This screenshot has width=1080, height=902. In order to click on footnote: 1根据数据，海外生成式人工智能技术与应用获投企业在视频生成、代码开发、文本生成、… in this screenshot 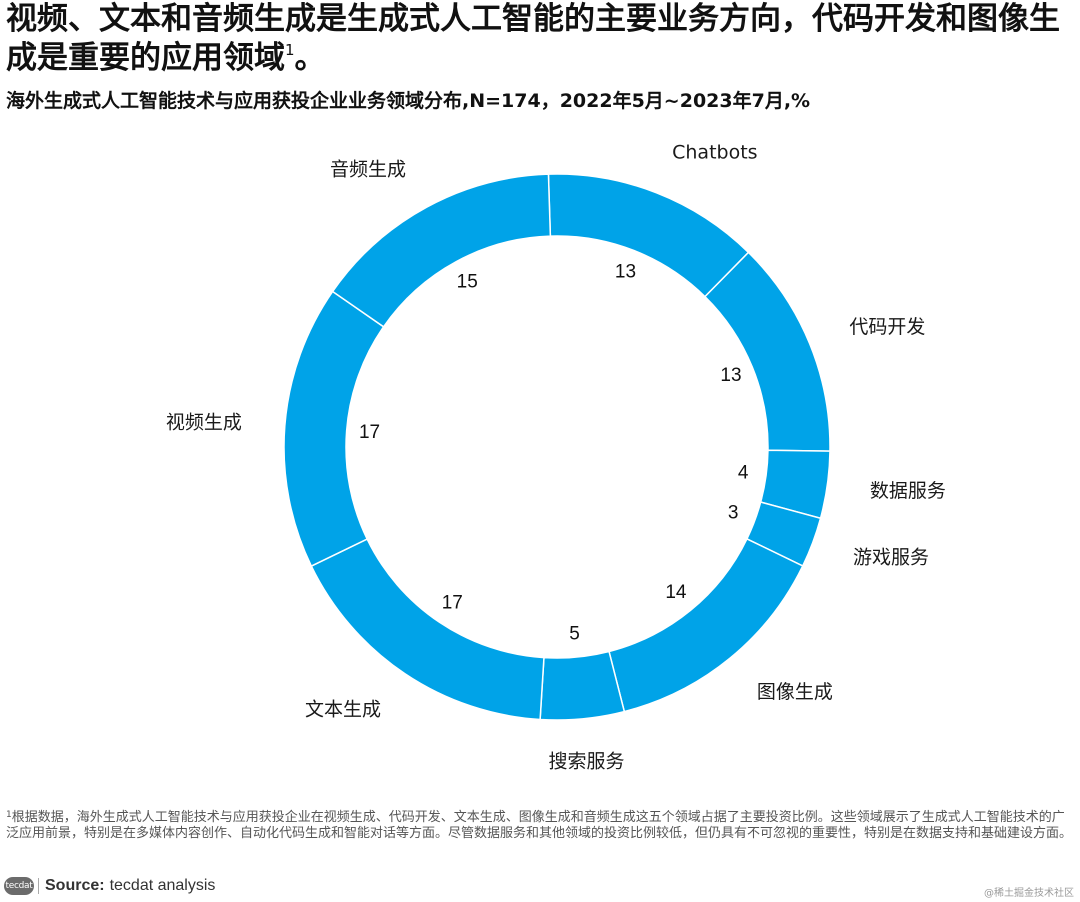, I will do `click(539, 824)`.